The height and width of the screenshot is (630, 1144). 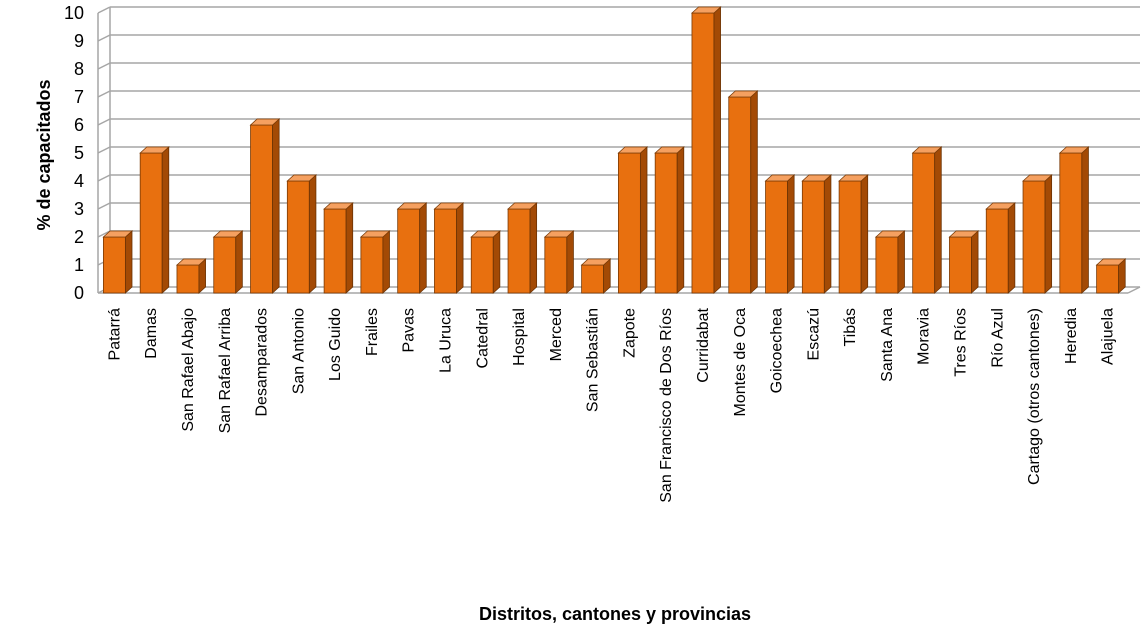 I want to click on x-axis-title: Distritos, cantones y provincias, so click(x=615, y=614).